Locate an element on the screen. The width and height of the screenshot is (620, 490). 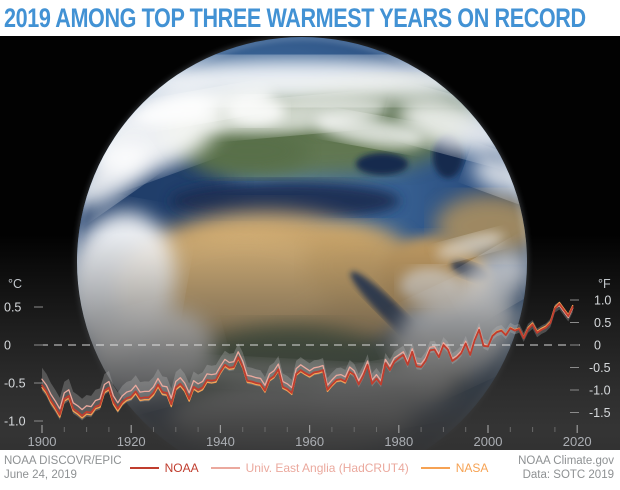
legend-label-hadcrut: Univ. East Anglia (HadCRUT4) is located at coordinates (327, 468).